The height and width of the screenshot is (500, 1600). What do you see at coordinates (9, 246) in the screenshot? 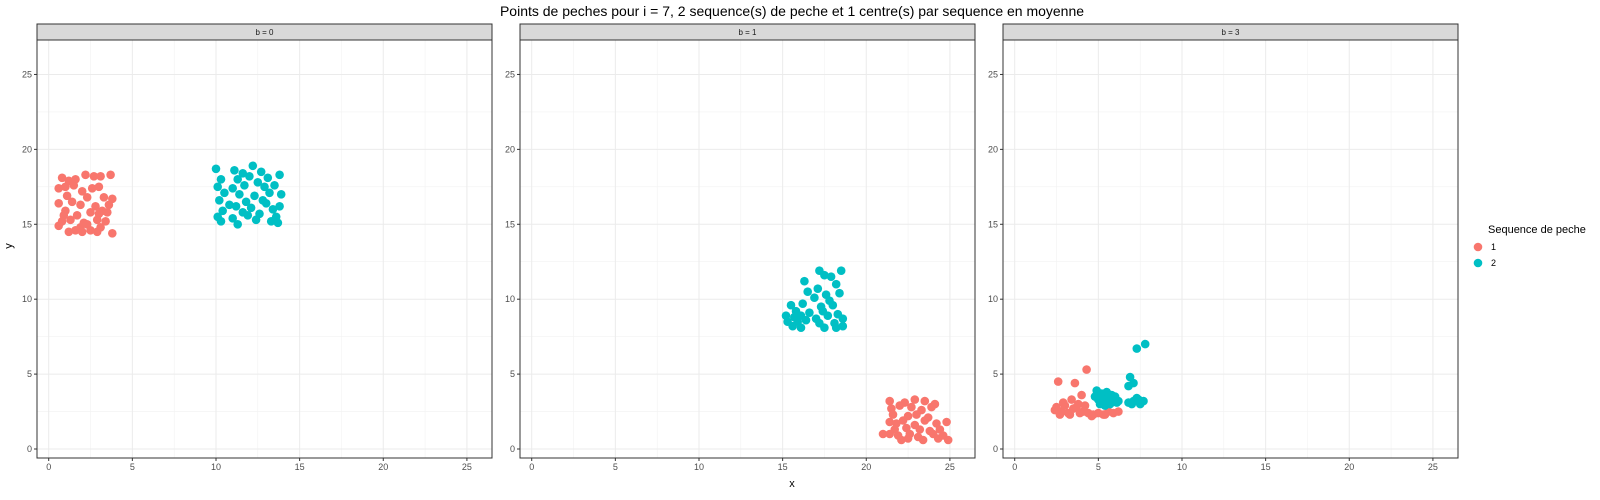
I see `y-axis-title: y` at bounding box center [9, 246].